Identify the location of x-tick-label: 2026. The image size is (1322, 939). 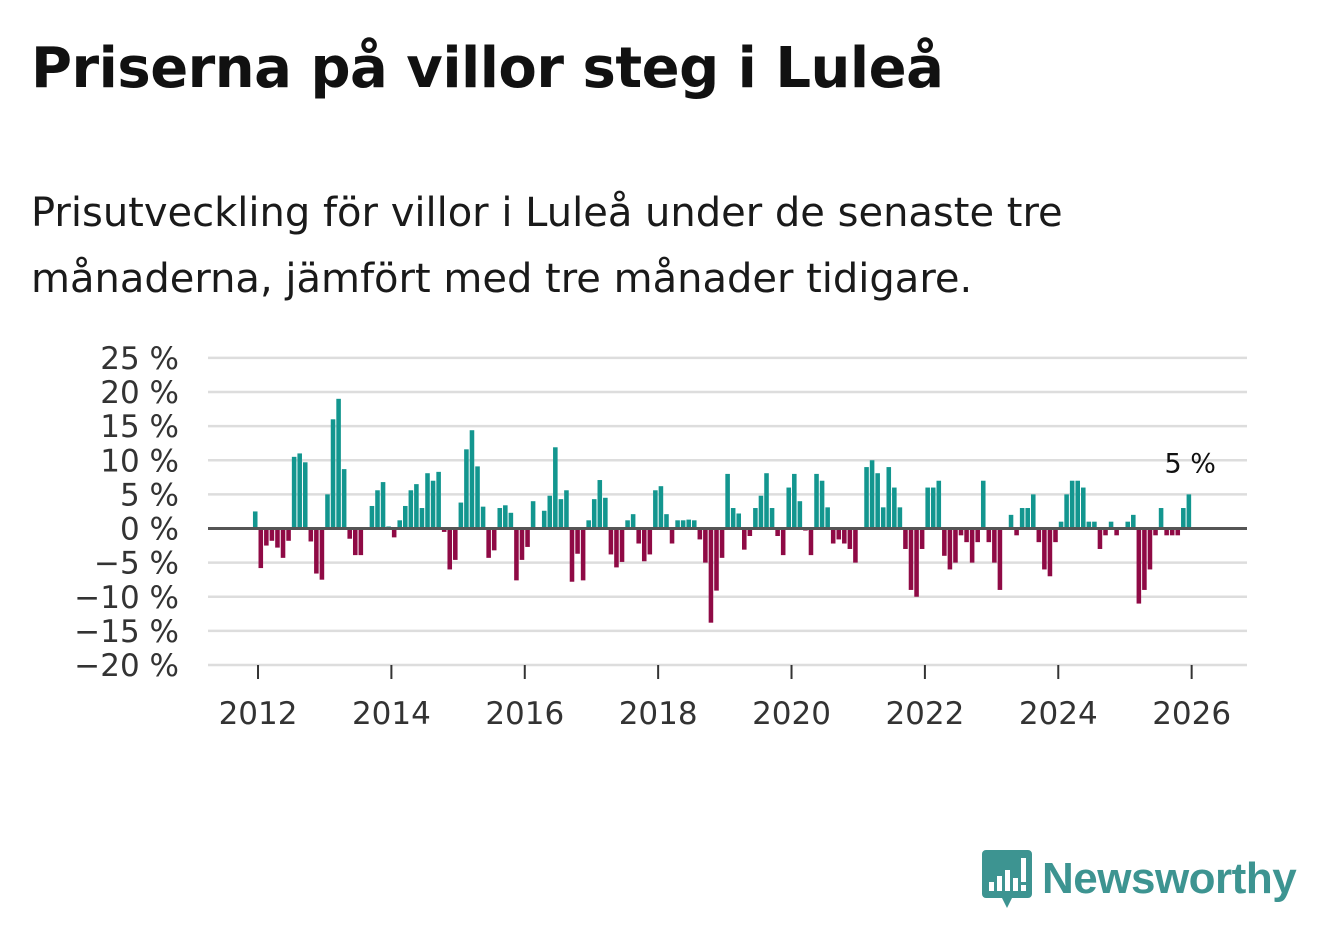
(1191, 714).